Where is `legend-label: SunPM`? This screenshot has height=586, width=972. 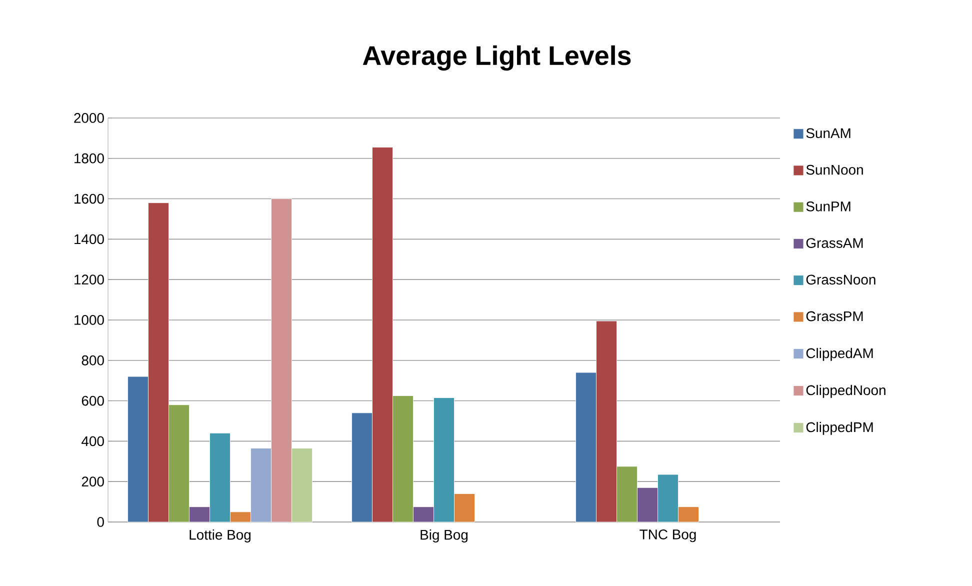
legend-label: SunPM is located at coordinates (828, 206).